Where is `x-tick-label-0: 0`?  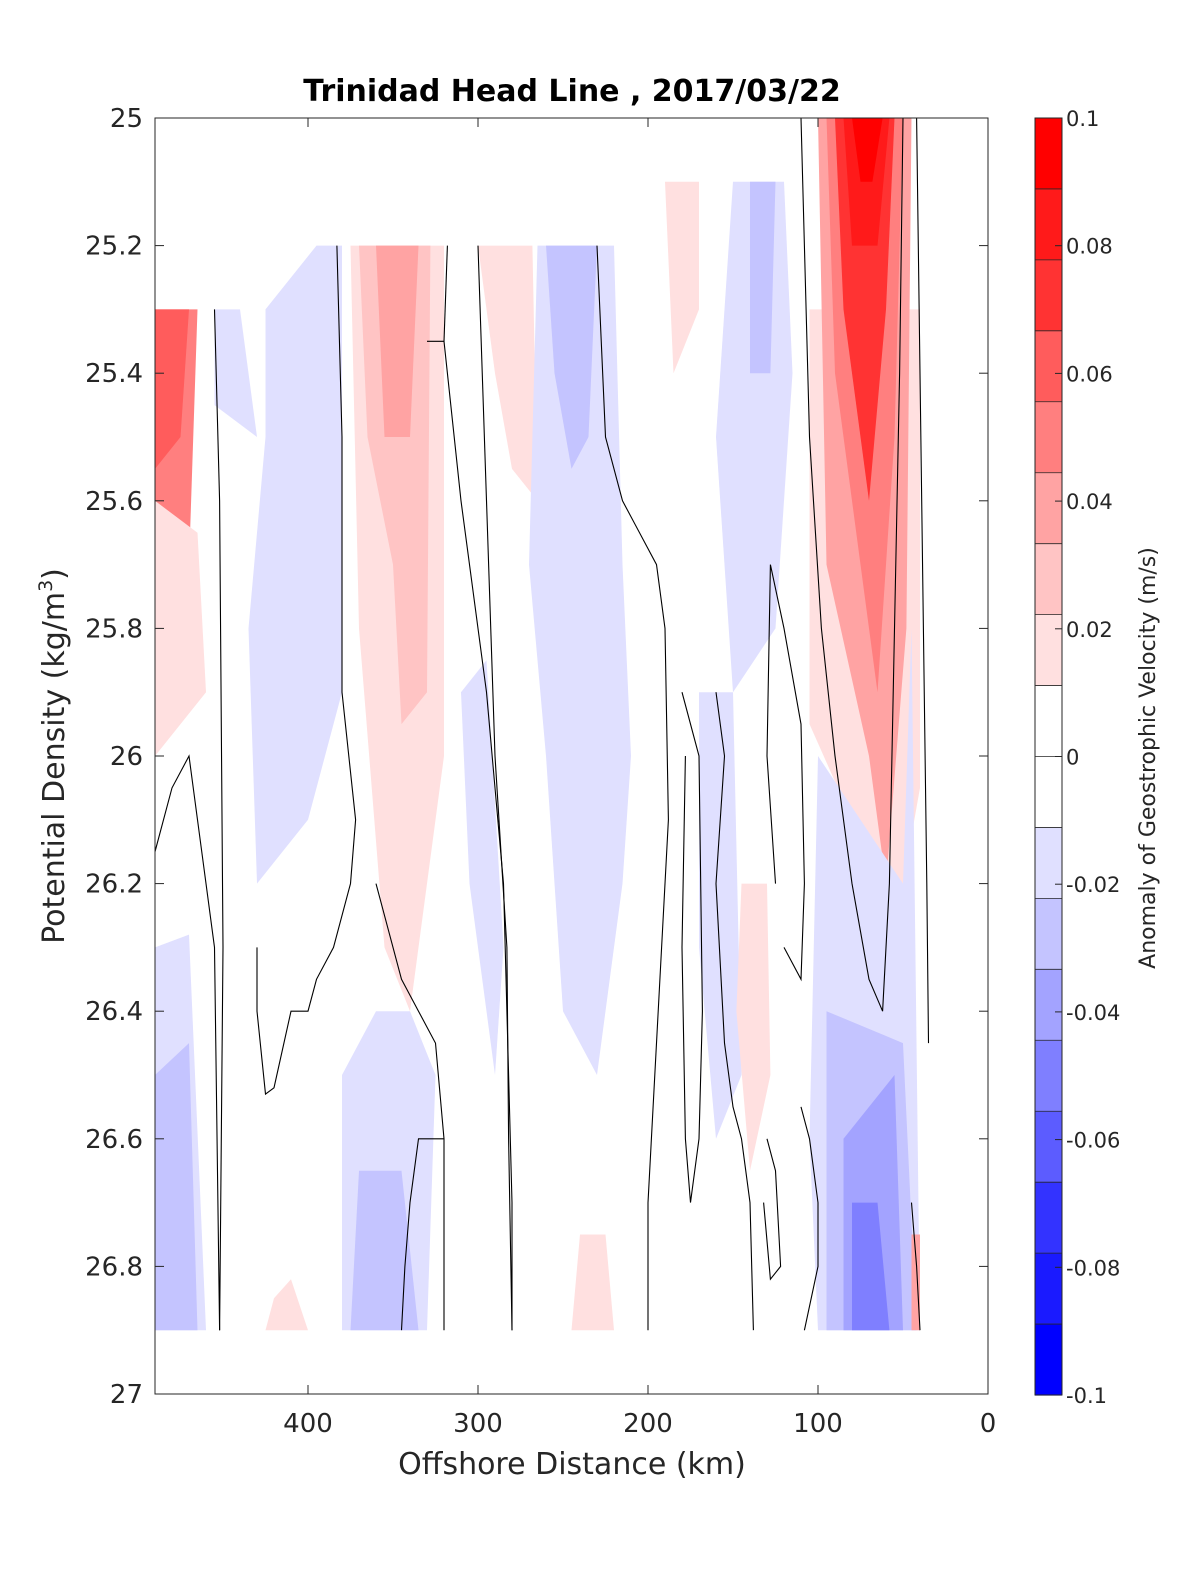
x-tick-label-0: 0 is located at coordinates (988, 1424).